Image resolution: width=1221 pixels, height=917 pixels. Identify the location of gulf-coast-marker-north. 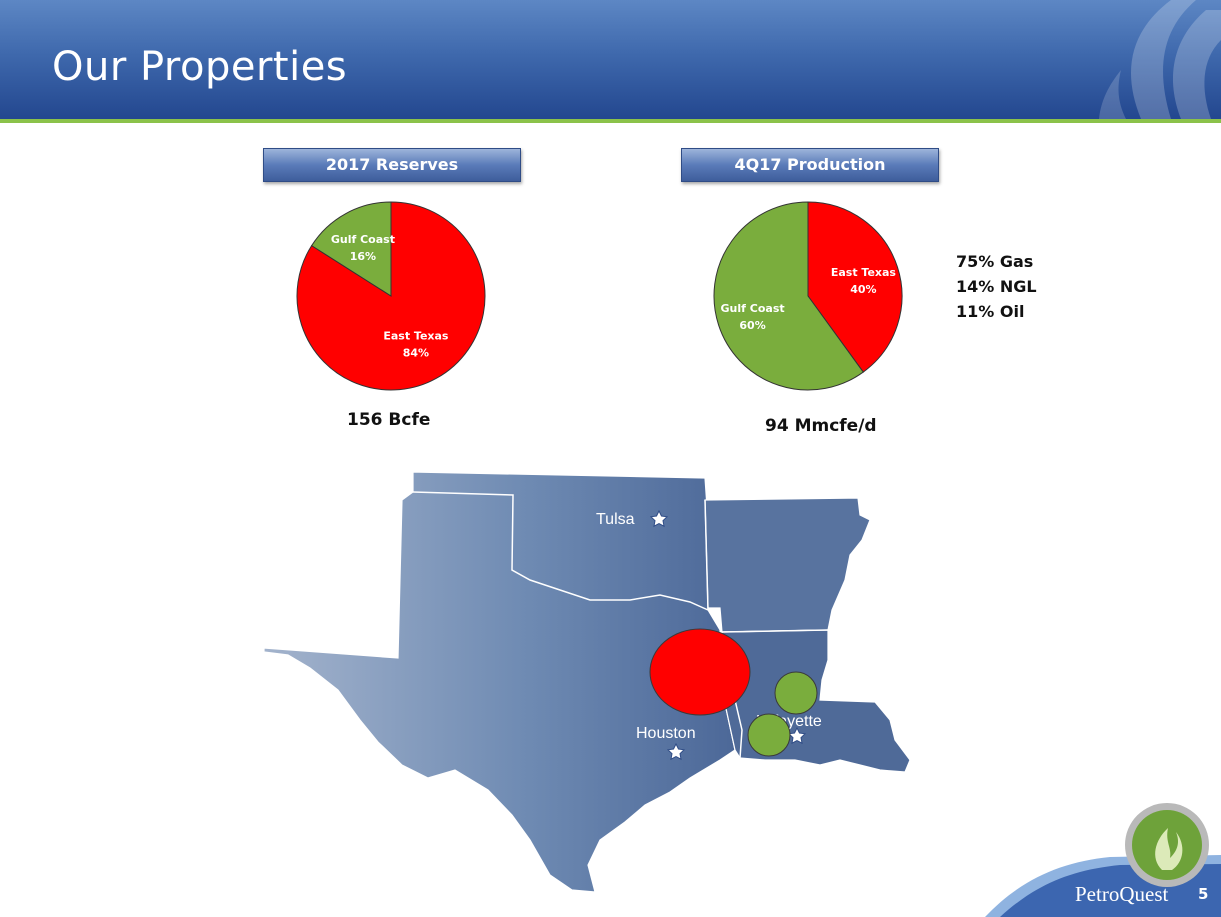
(796, 693).